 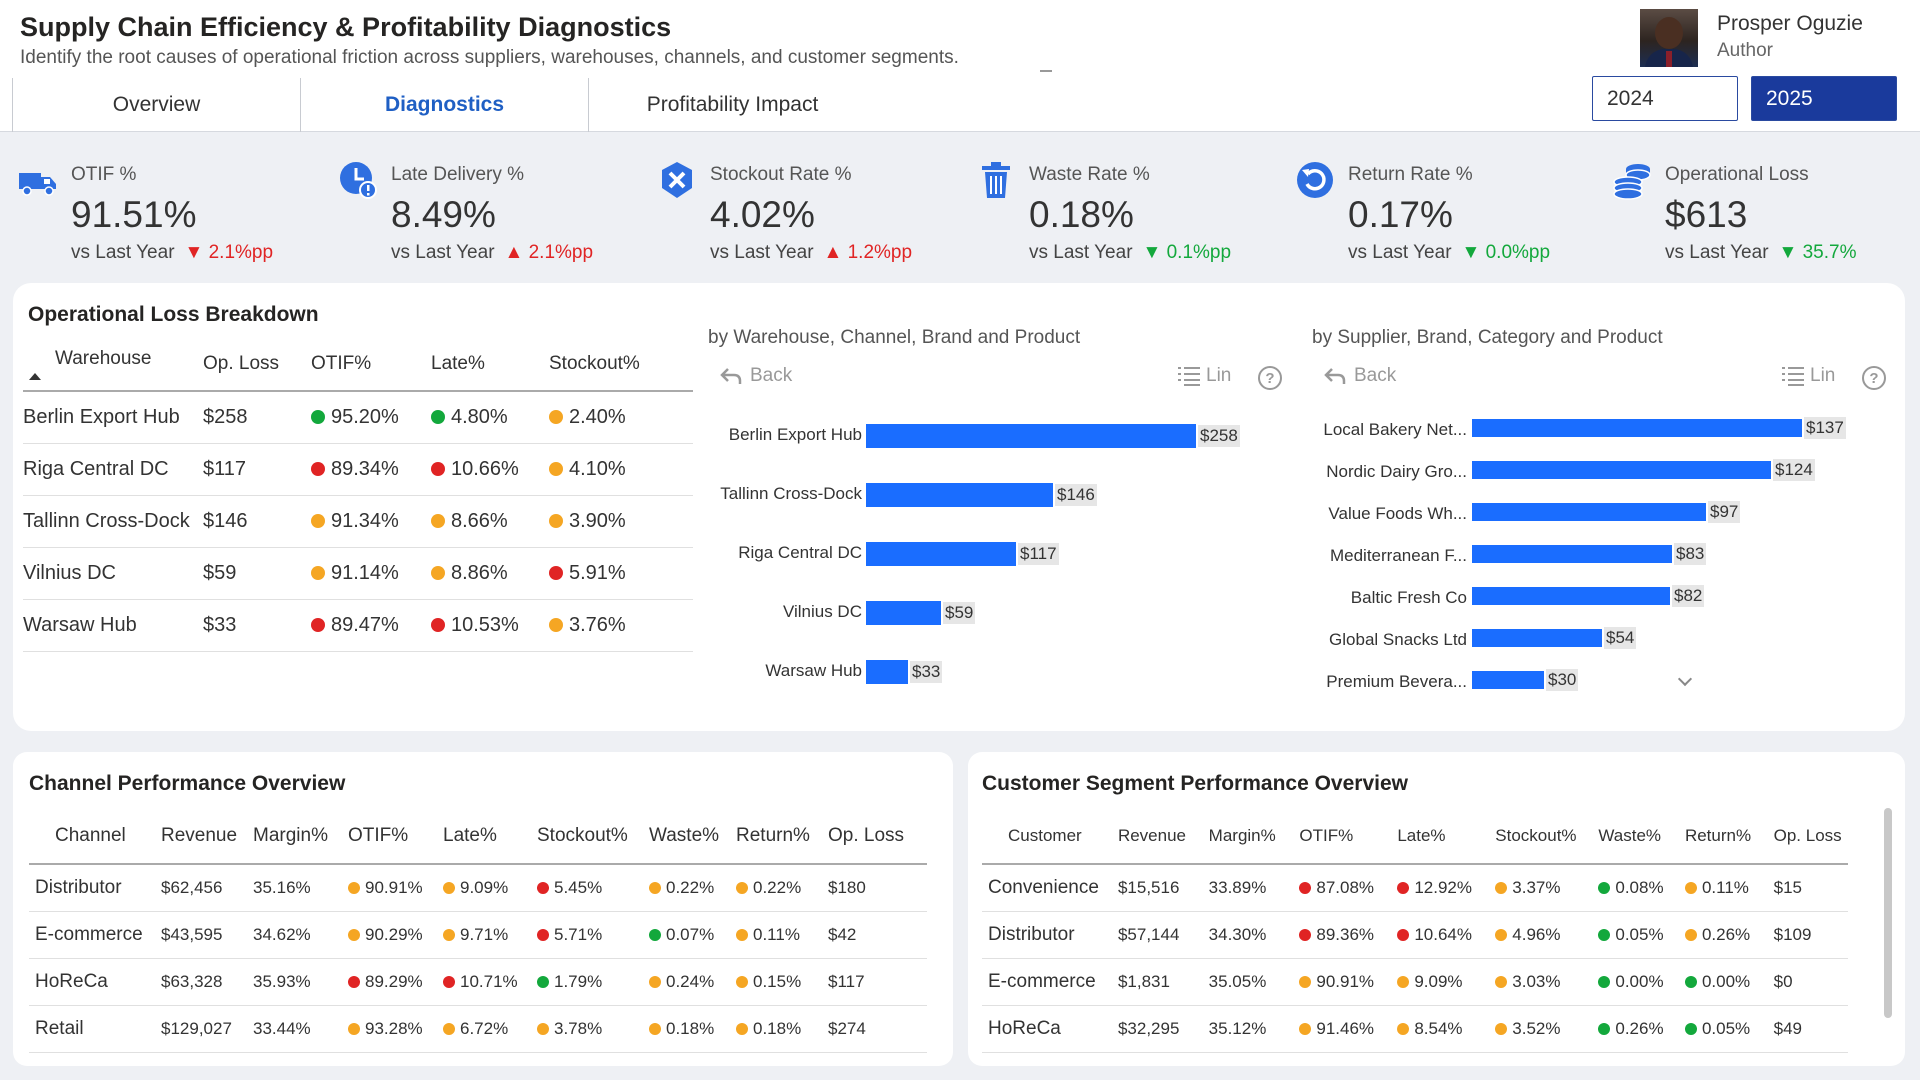 I want to click on late-cell: 10.71%, so click(x=486, y=982).